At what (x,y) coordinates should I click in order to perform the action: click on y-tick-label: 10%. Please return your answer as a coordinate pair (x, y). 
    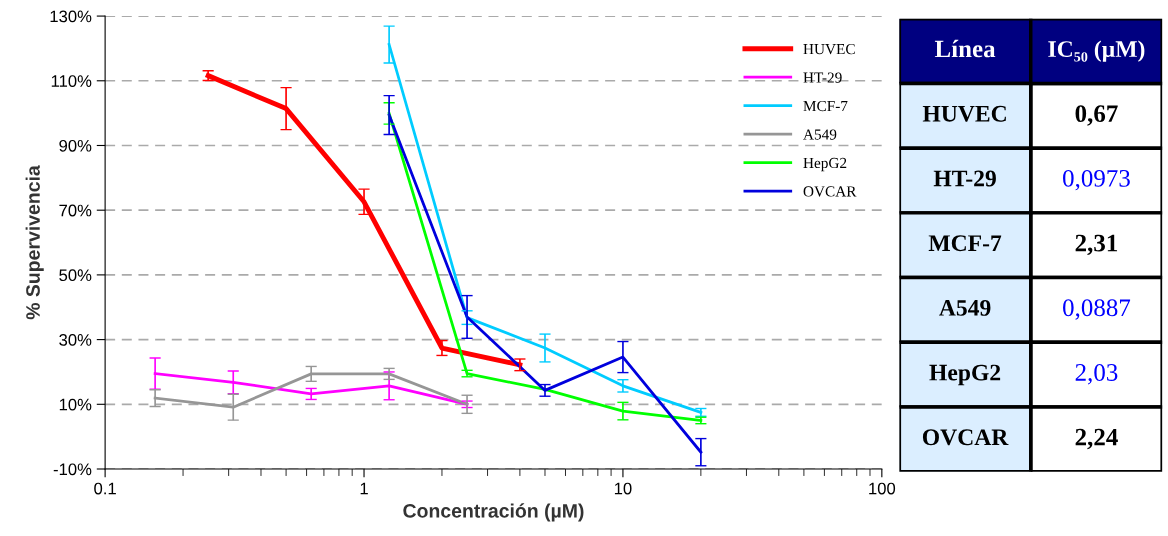
    Looking at the image, I should click on (75, 404).